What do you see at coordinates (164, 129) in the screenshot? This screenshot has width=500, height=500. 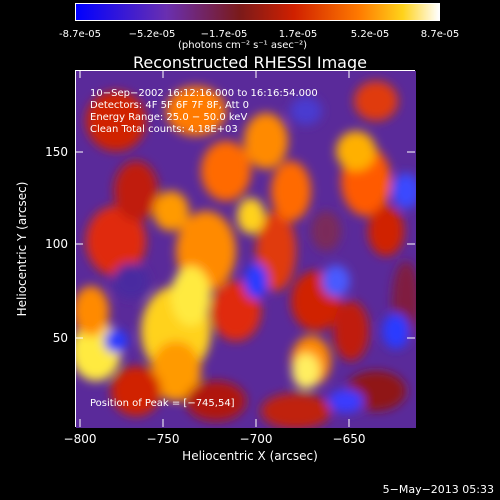 I see `info-clean-counts: Clean Total counts: 4.18E+03` at bounding box center [164, 129].